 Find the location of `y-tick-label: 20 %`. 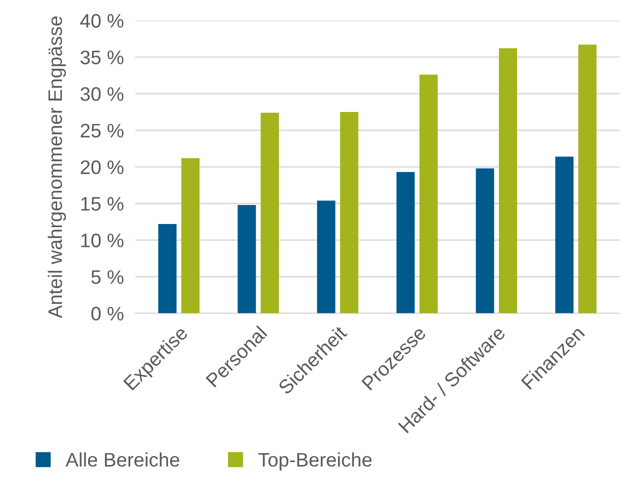

y-tick-label: 20 % is located at coordinates (102, 167).